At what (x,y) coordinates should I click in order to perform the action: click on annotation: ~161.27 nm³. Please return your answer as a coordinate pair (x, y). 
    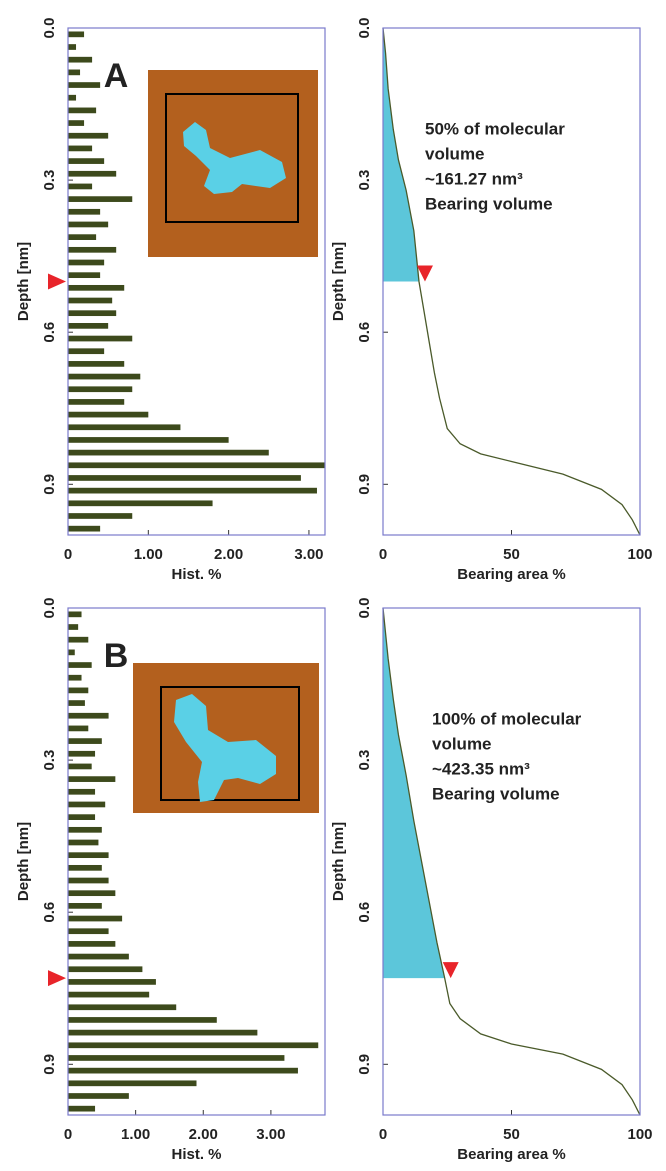
    Looking at the image, I should click on (474, 178).